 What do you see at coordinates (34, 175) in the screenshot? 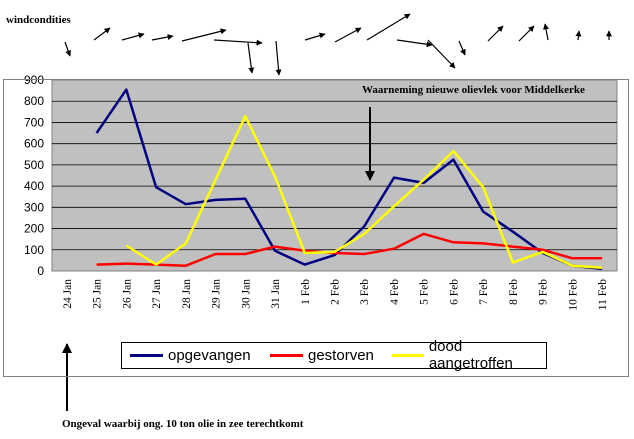
I see `y-tick-labels: 0 100 200 300 400 500 600 700 800 900` at bounding box center [34, 175].